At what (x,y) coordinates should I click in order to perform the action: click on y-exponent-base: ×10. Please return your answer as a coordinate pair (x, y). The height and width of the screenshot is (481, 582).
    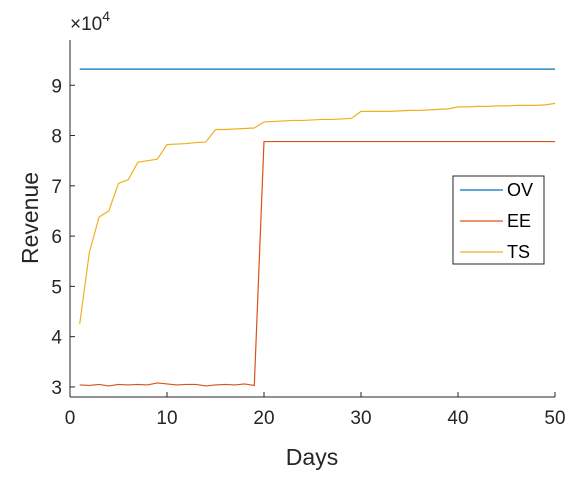
    Looking at the image, I should click on (86, 24).